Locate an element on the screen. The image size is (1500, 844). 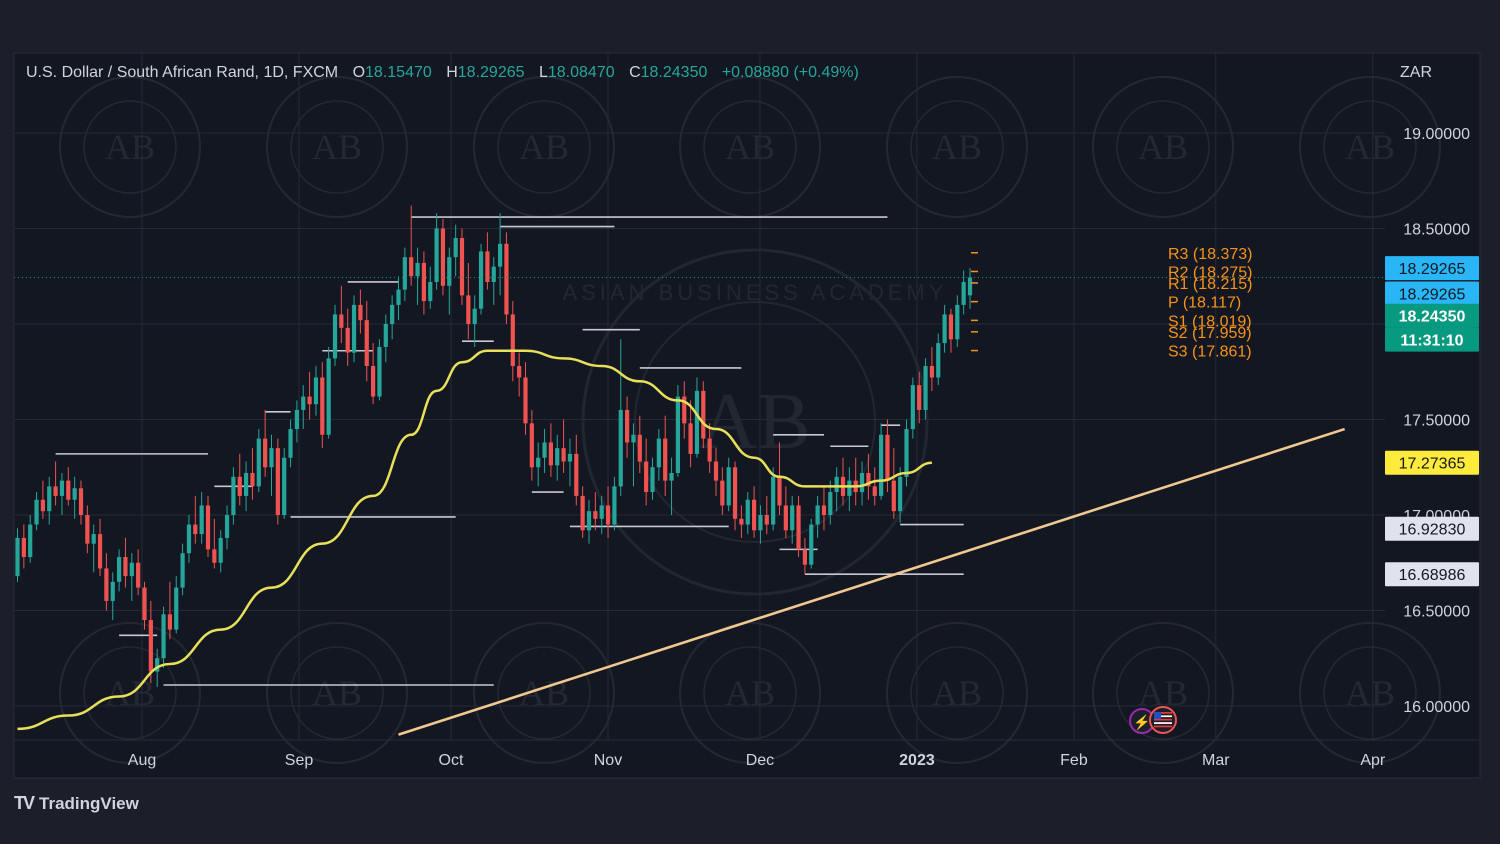
price-label: 18.24350 is located at coordinates (1432, 315).